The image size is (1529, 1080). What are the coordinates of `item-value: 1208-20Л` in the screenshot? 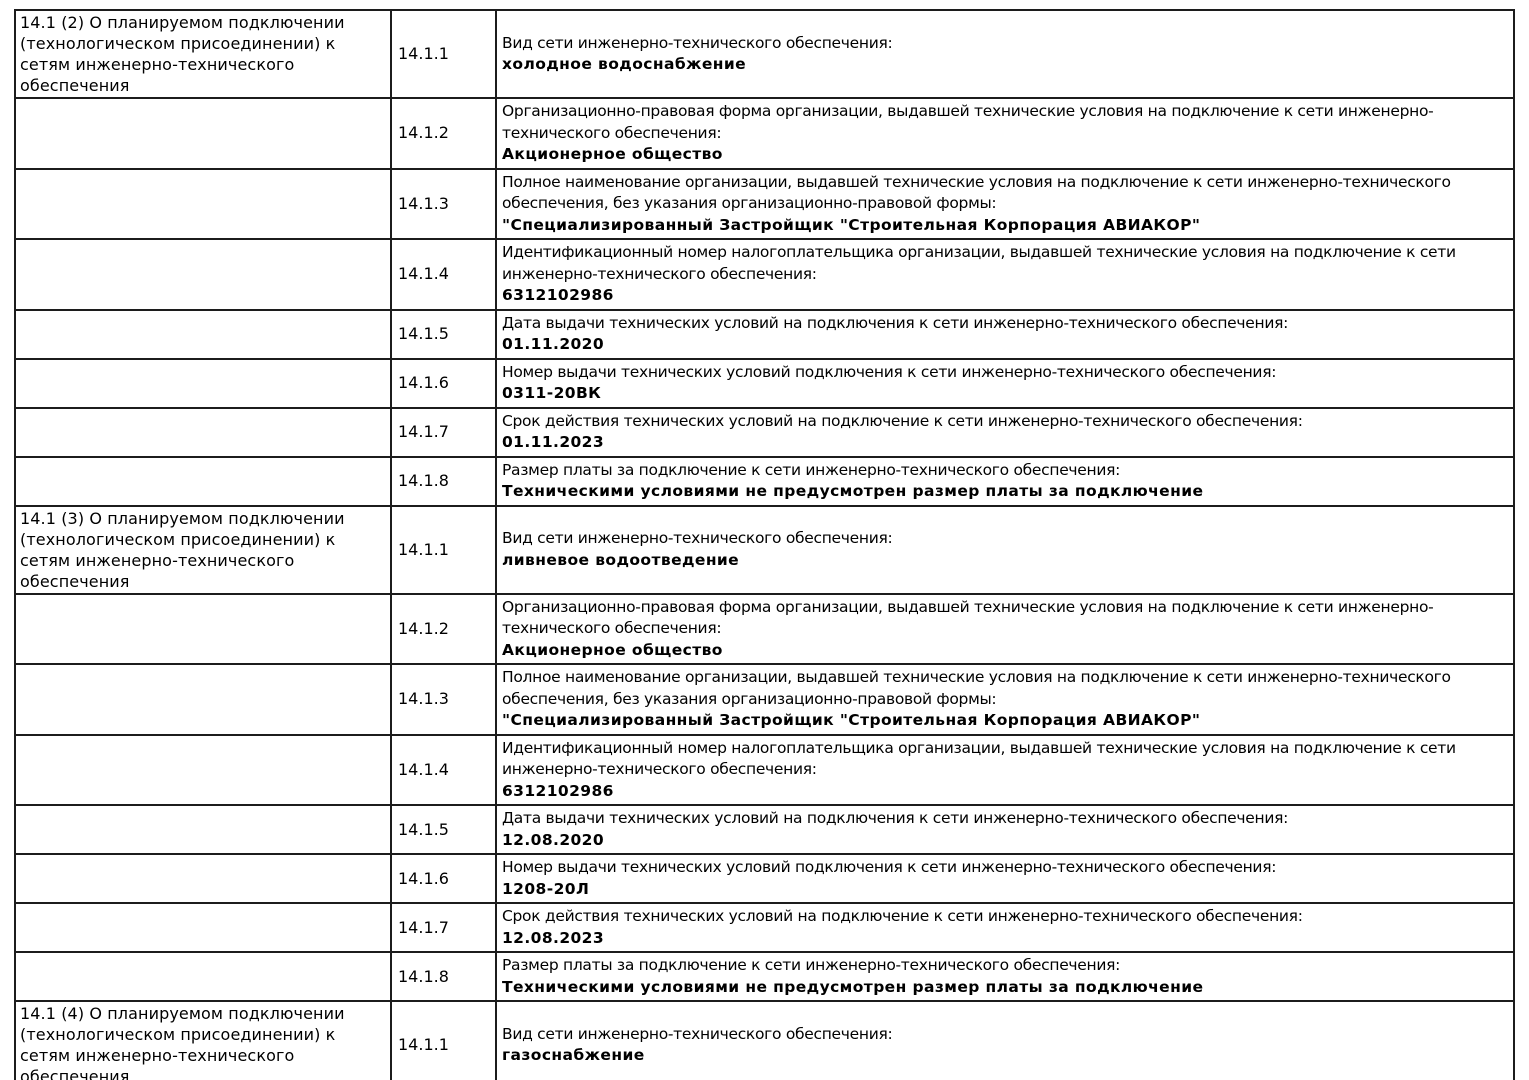 It's located at (546, 888).